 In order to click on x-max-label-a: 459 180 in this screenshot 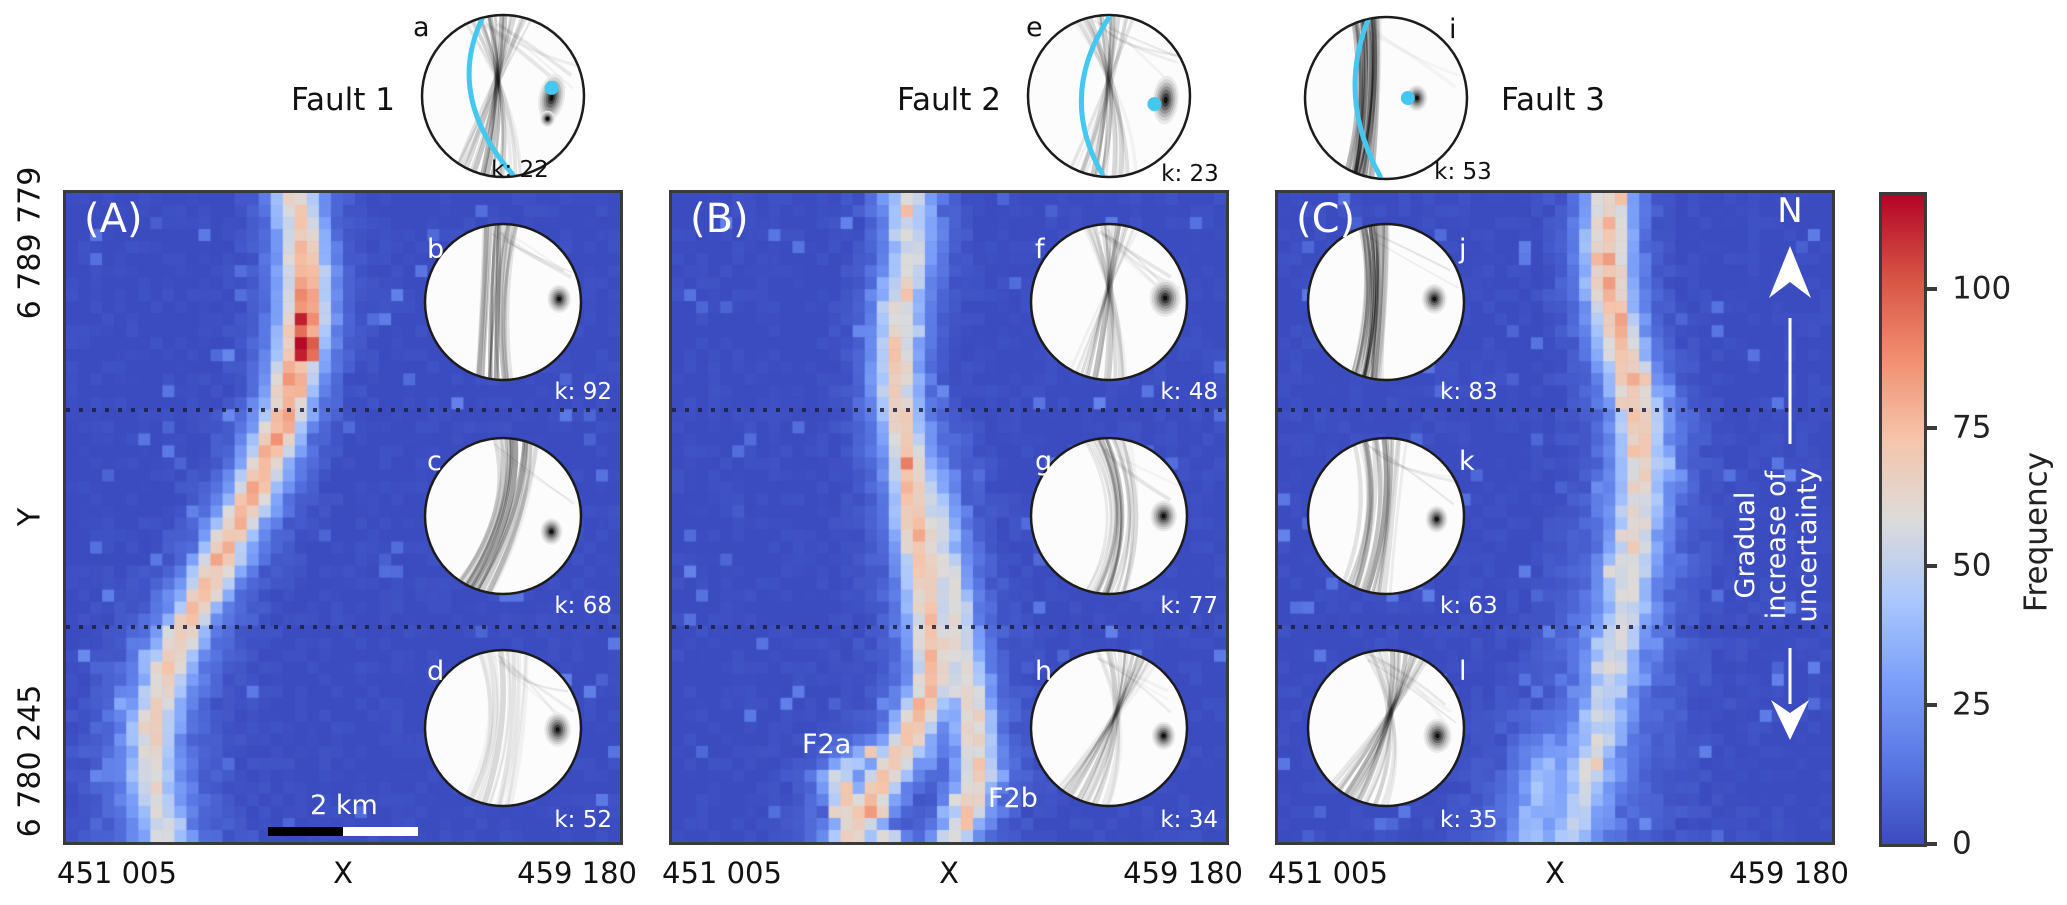, I will do `click(577, 873)`.